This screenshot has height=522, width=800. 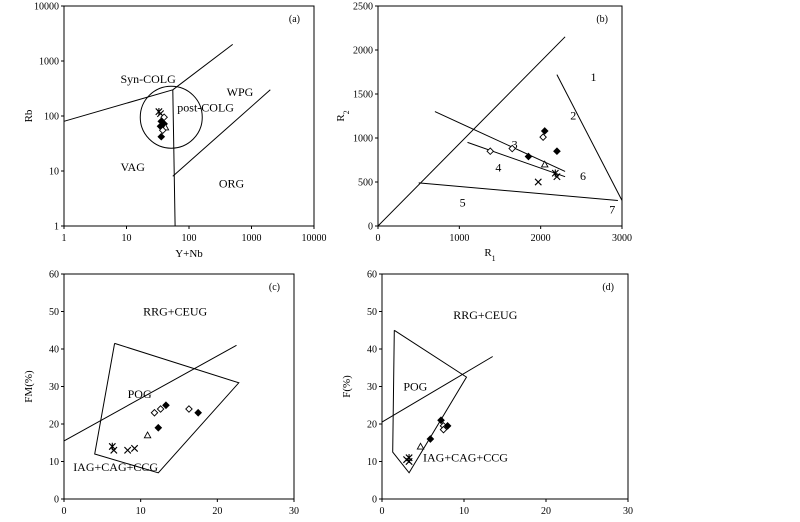 I want to click on plot-frame-a, so click(x=189, y=116).